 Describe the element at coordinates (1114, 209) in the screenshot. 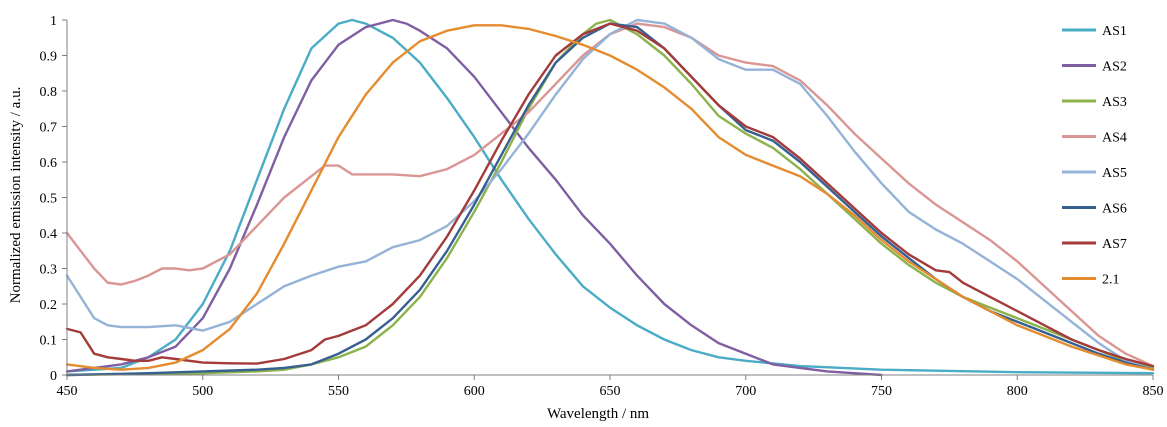

I see `legend-label: AS6` at that location.